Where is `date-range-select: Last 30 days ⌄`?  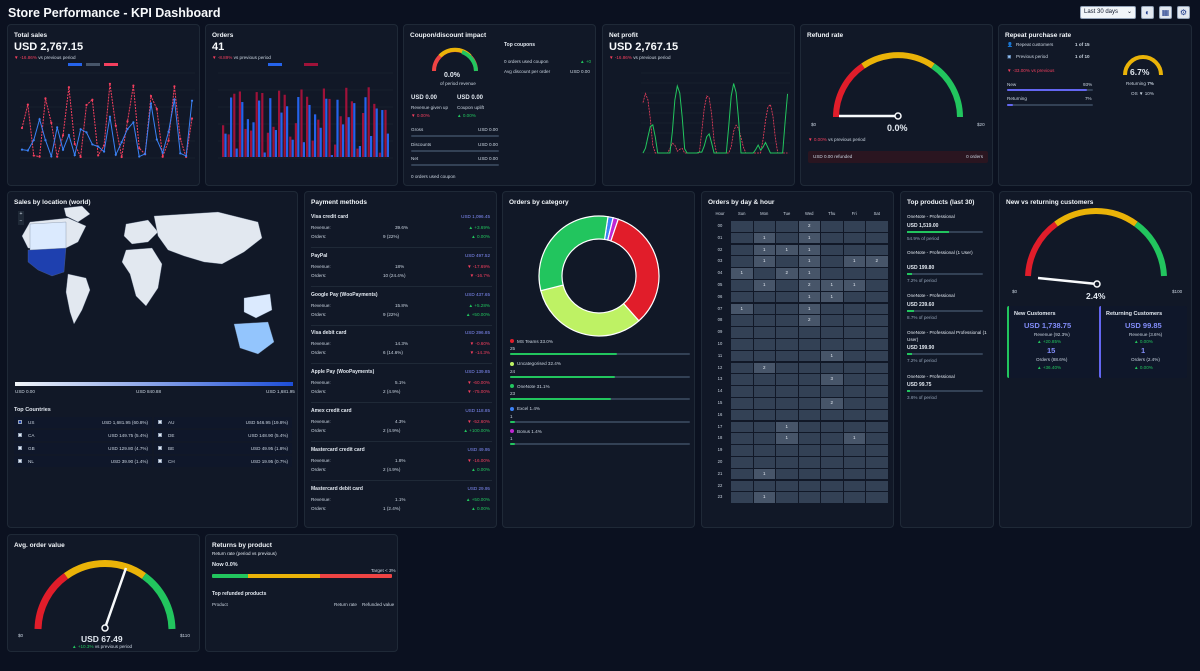 date-range-select: Last 30 days ⌄ is located at coordinates (1108, 12).